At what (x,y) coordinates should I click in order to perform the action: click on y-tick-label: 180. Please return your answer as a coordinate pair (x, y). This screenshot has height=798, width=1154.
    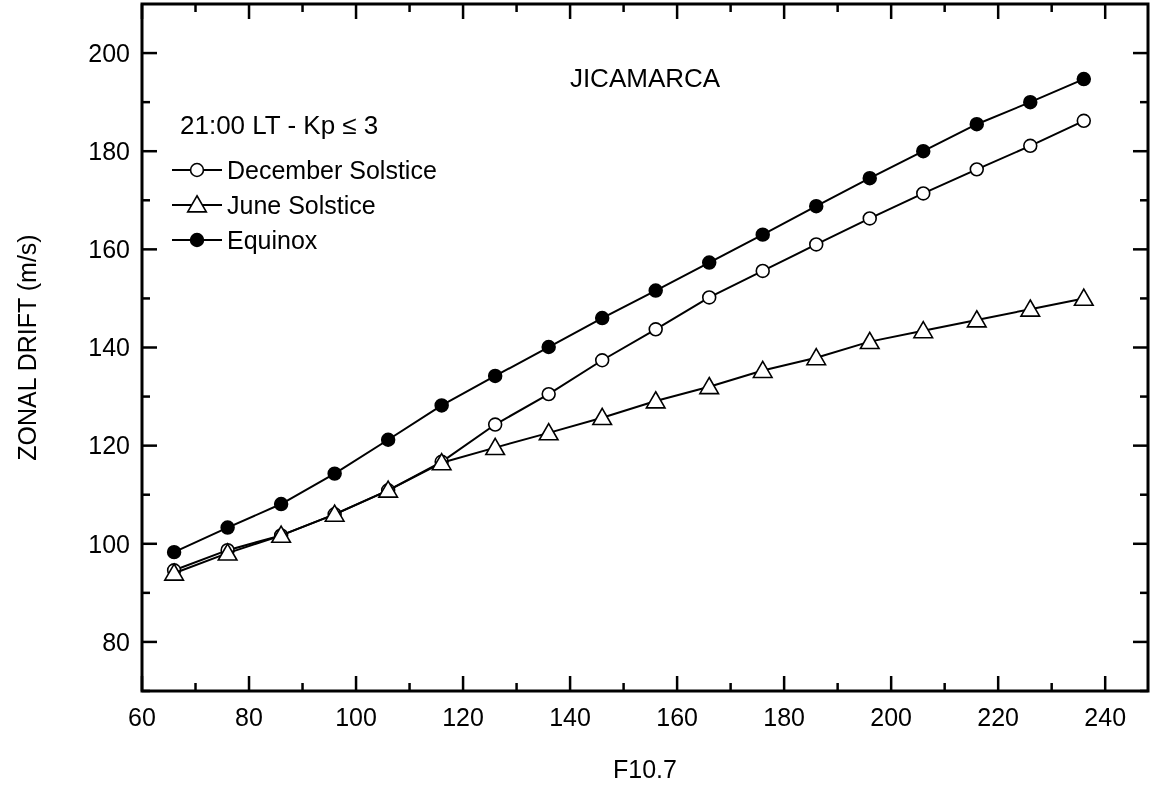
    Looking at the image, I should click on (109, 150).